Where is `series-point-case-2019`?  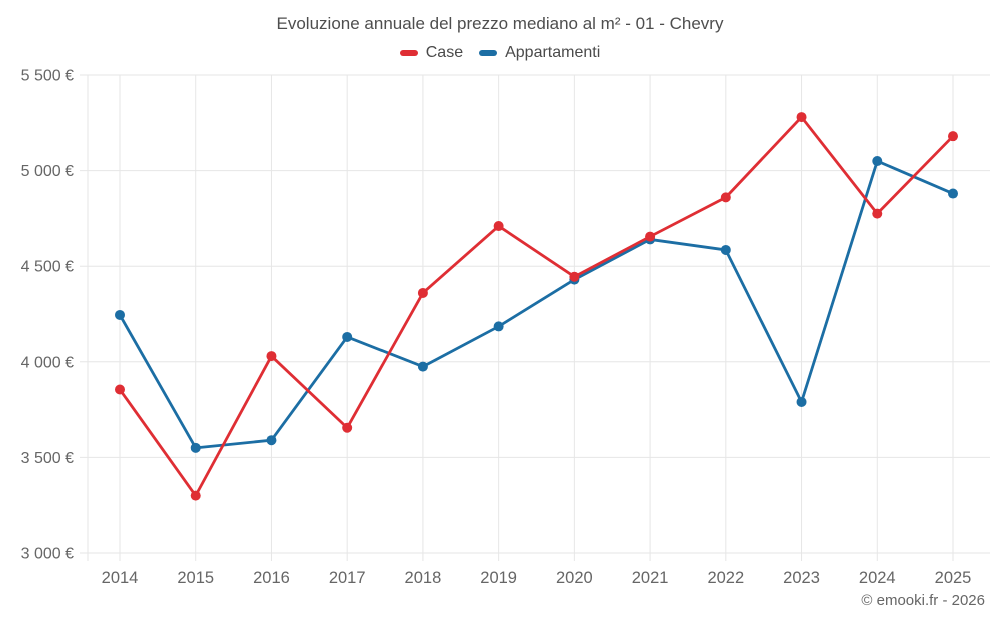
series-point-case-2019 is located at coordinates (498, 226).